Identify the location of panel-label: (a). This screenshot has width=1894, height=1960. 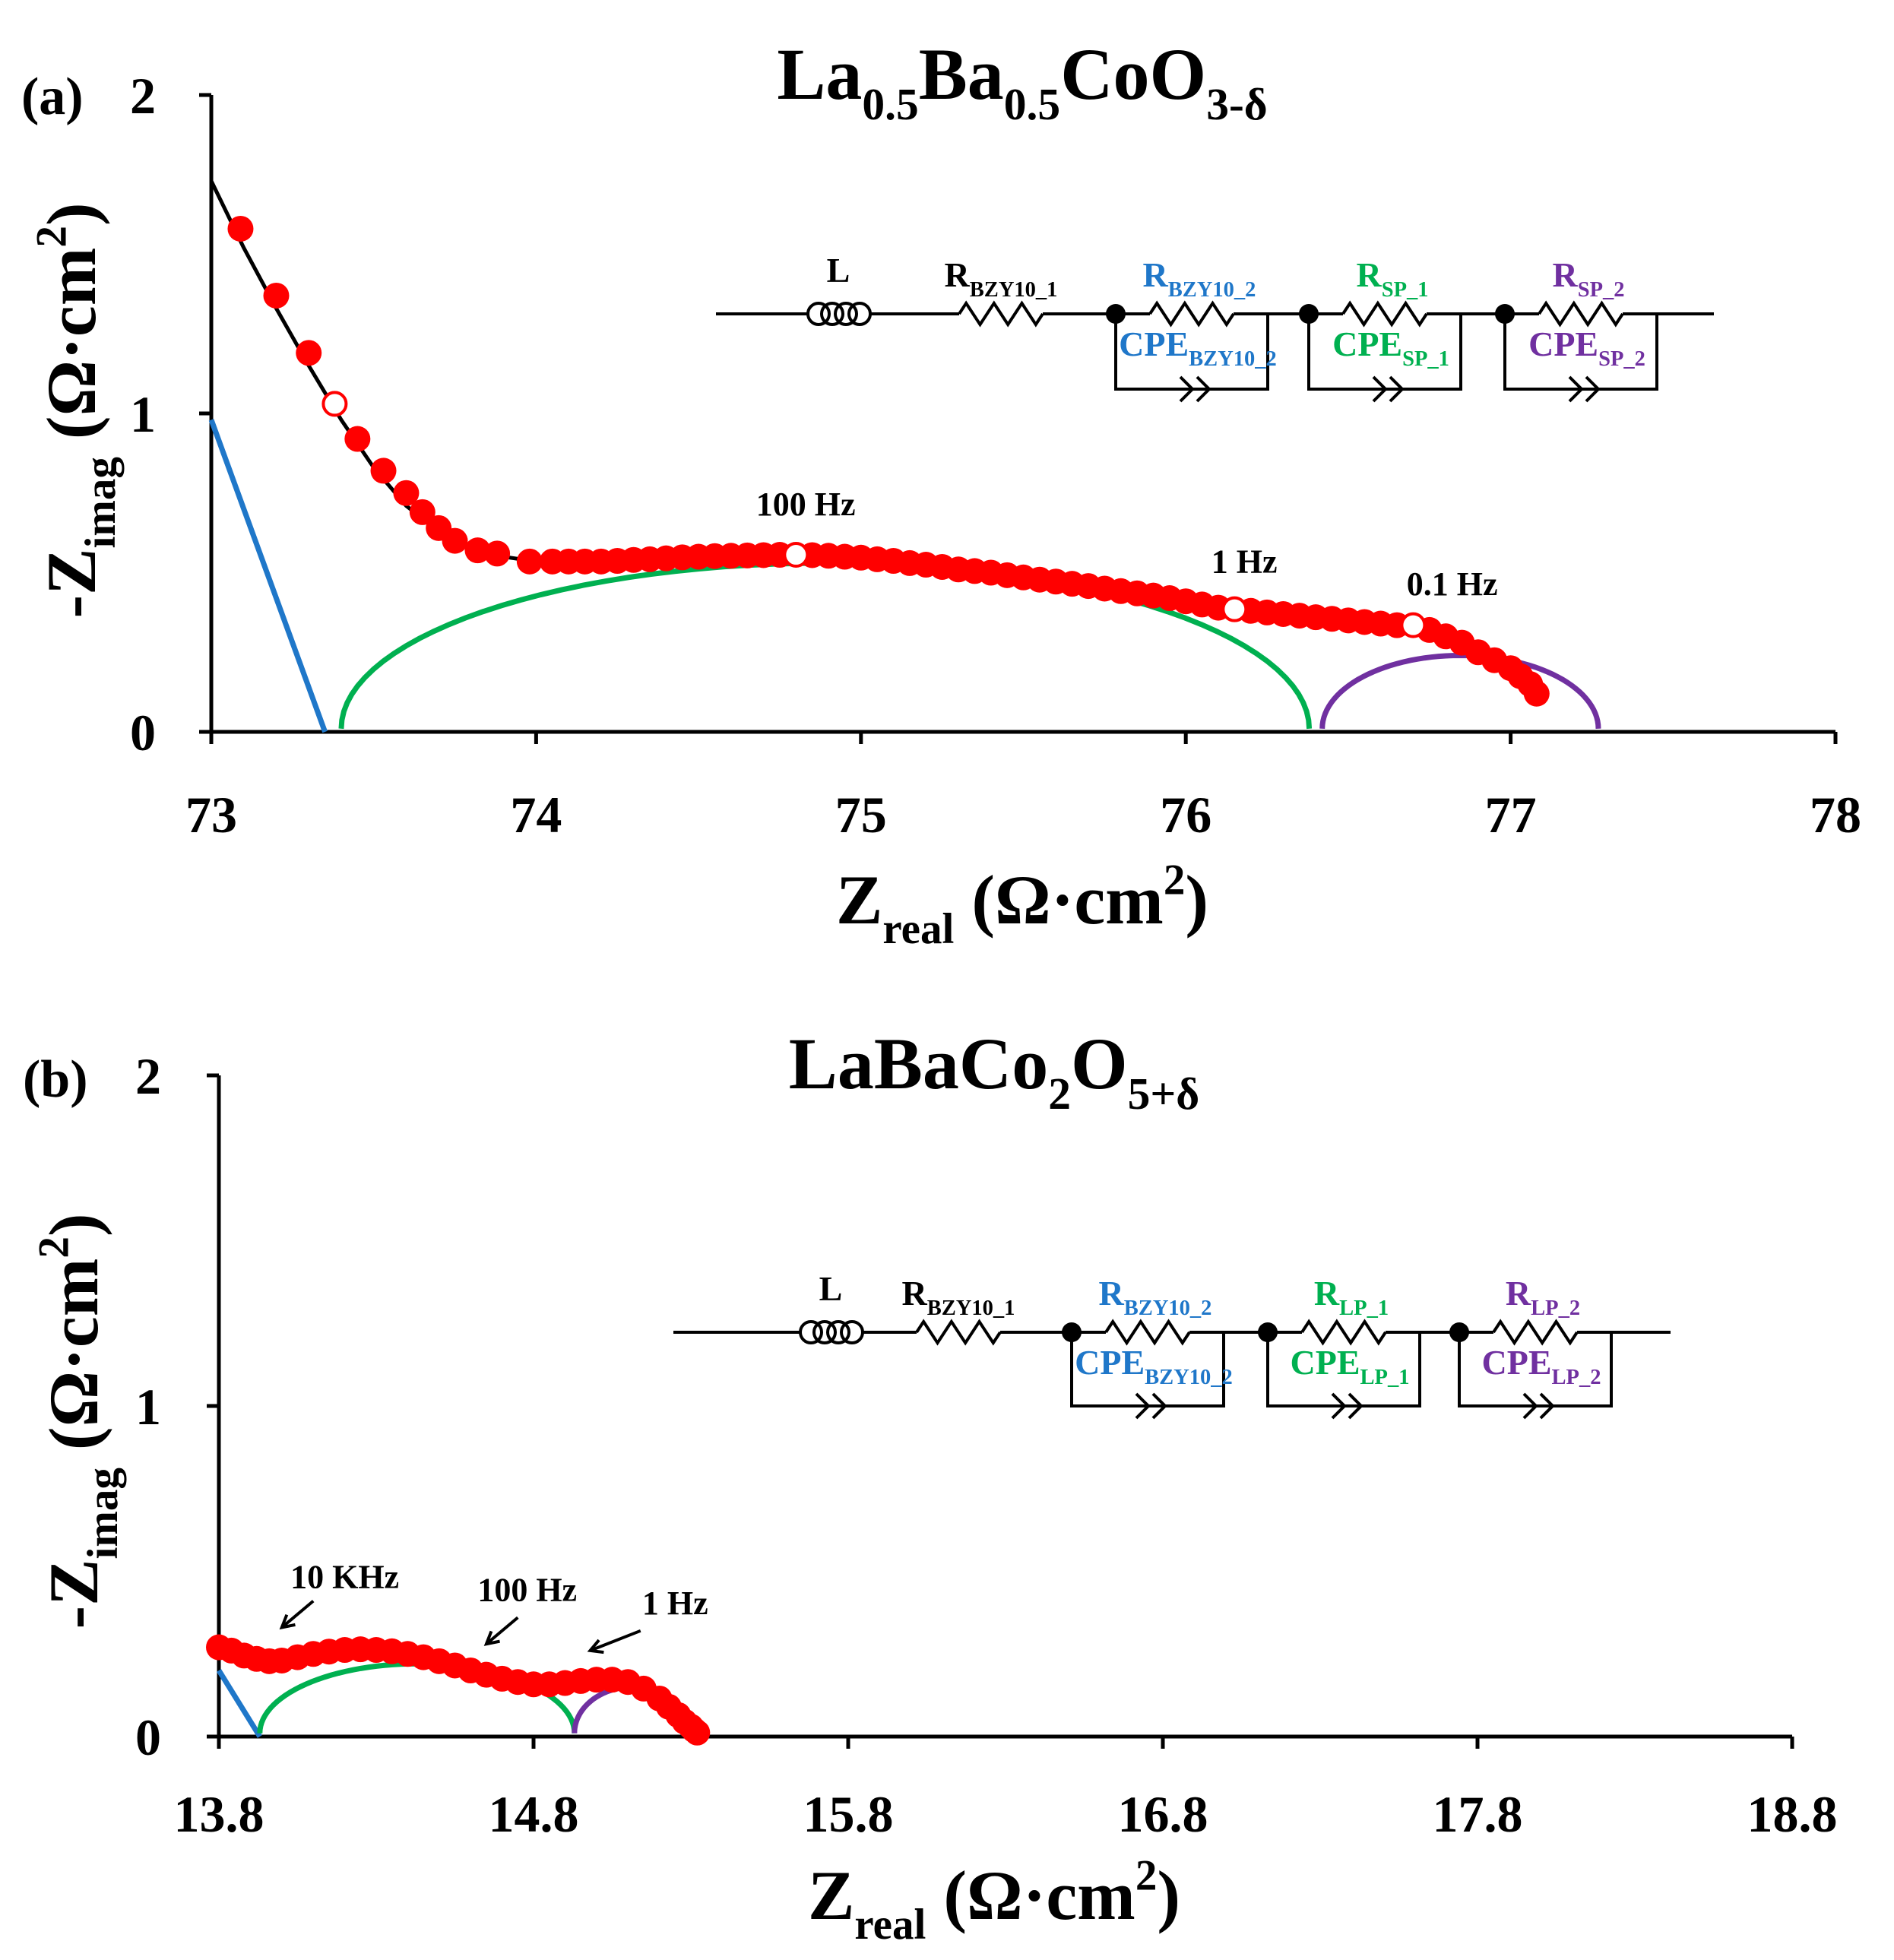
(53, 97).